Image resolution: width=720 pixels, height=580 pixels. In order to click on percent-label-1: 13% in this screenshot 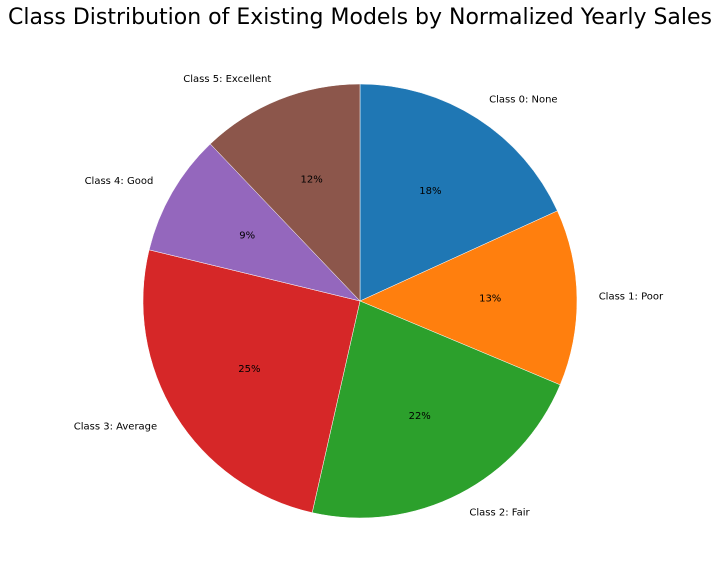, I will do `click(490, 298)`.